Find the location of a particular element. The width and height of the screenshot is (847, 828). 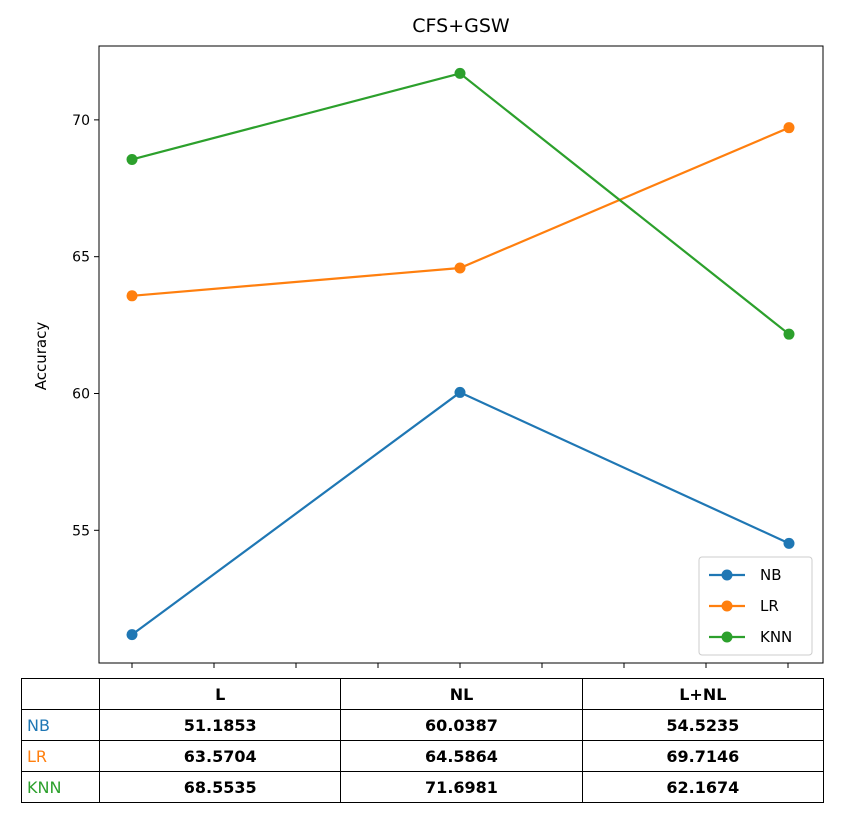

table-header-cell: L is located at coordinates (220, 694).